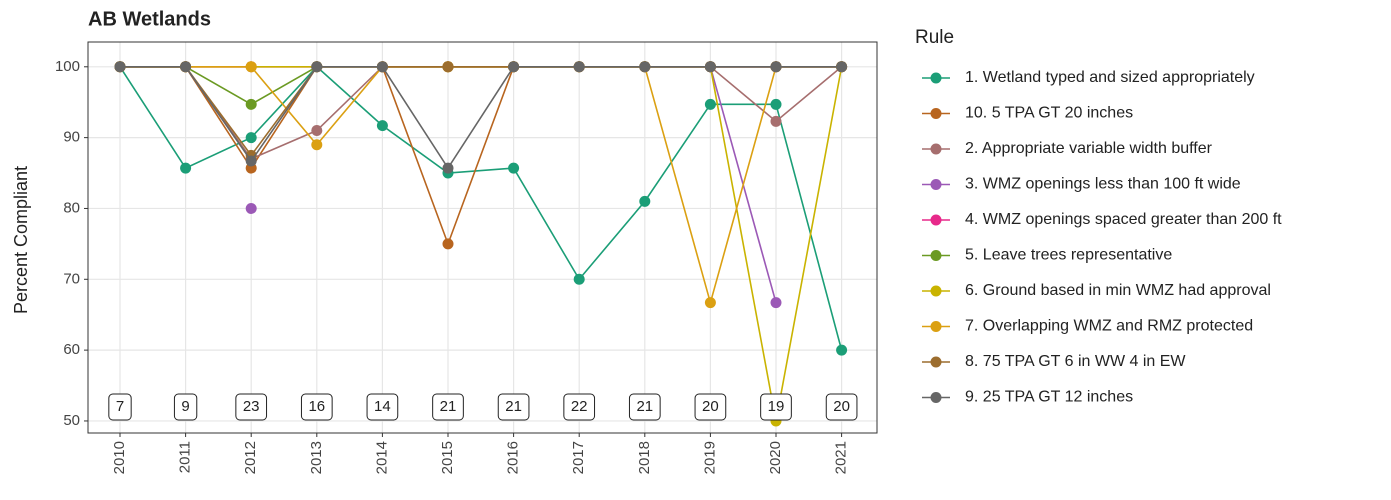 Image resolution: width=1391 pixels, height=500 pixels. I want to click on y-tick-label: 70, so click(71, 278).